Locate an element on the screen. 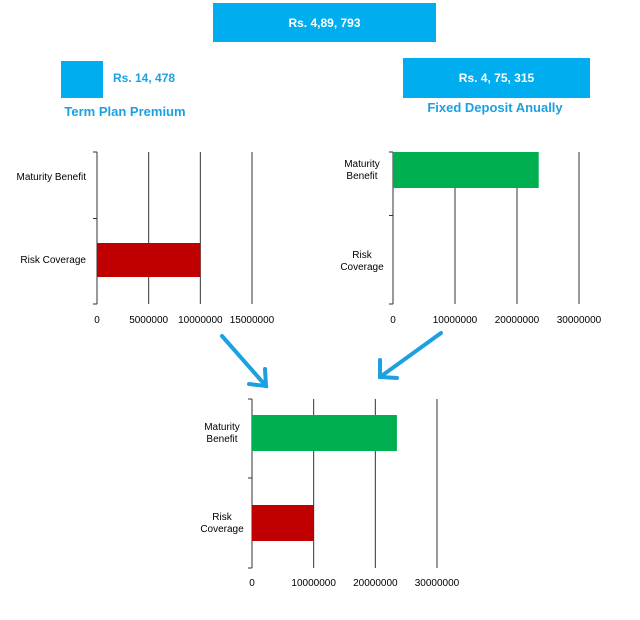 Image resolution: width=640 pixels, height=620 pixels. term-plan-caption: Term Plan Premium is located at coordinates (125, 111).